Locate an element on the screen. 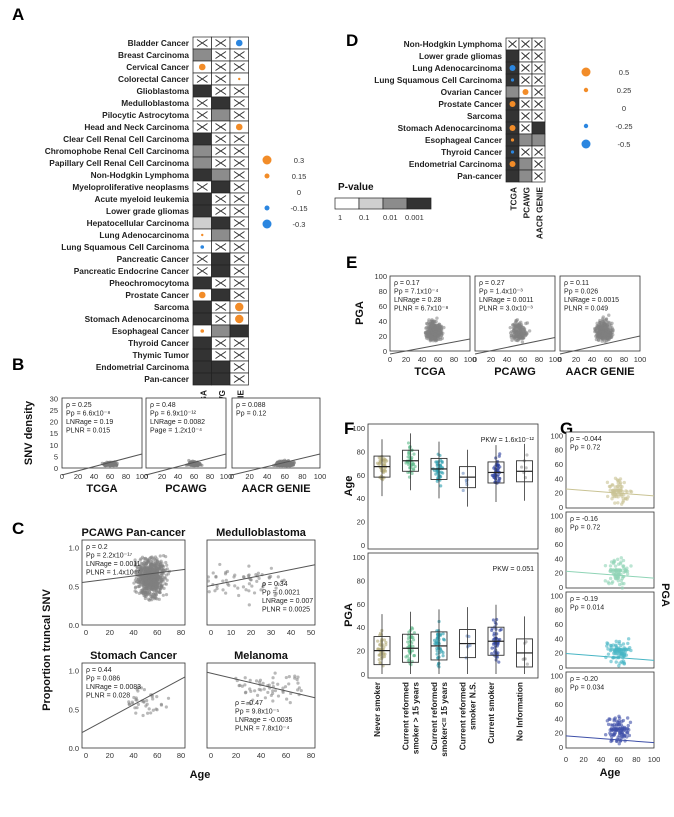 This screenshot has height=817, width=674. heatmap-a-row-label: Clear Cell Renal Cell Carcinoma is located at coordinates (126, 139).